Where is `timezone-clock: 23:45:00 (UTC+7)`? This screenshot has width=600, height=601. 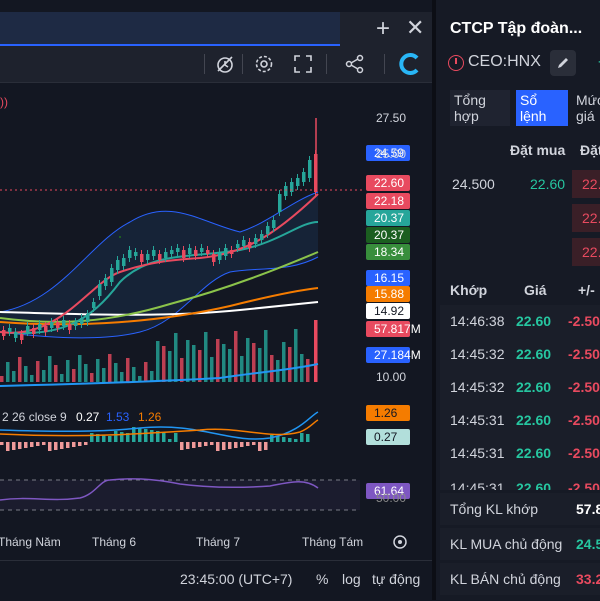
timezone-clock: 23:45:00 (UTC+7) is located at coordinates (236, 579).